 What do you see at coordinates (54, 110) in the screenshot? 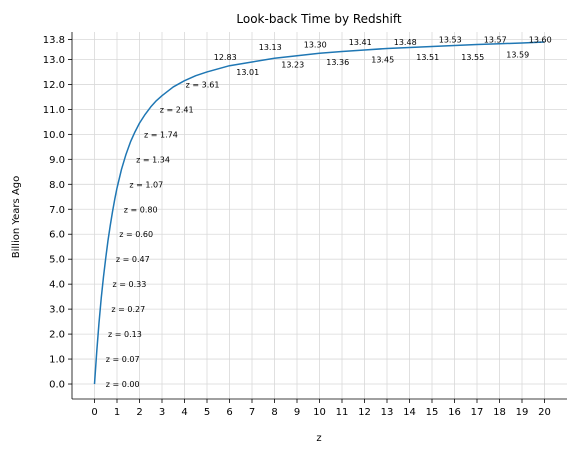
I see `y-tick-label: 11.0` at bounding box center [54, 110].